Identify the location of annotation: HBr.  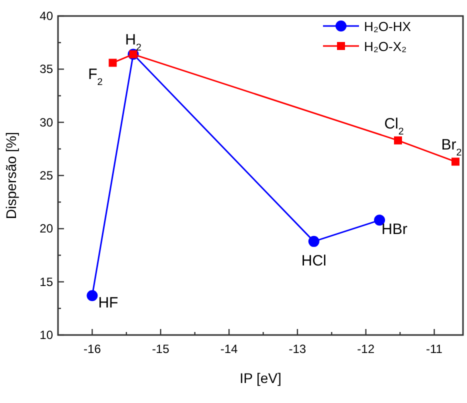
(395, 229).